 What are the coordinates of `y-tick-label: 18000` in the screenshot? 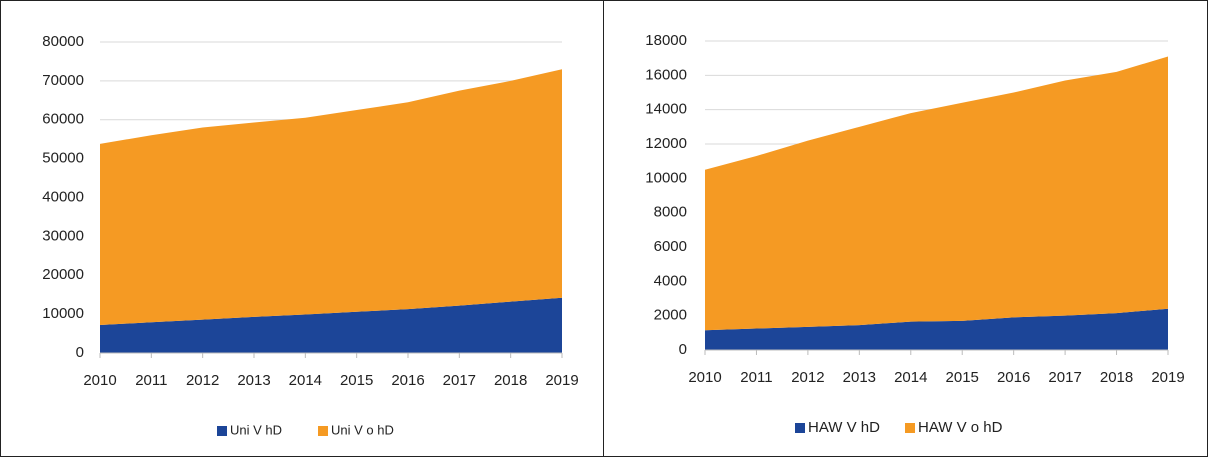 It's located at (666, 40).